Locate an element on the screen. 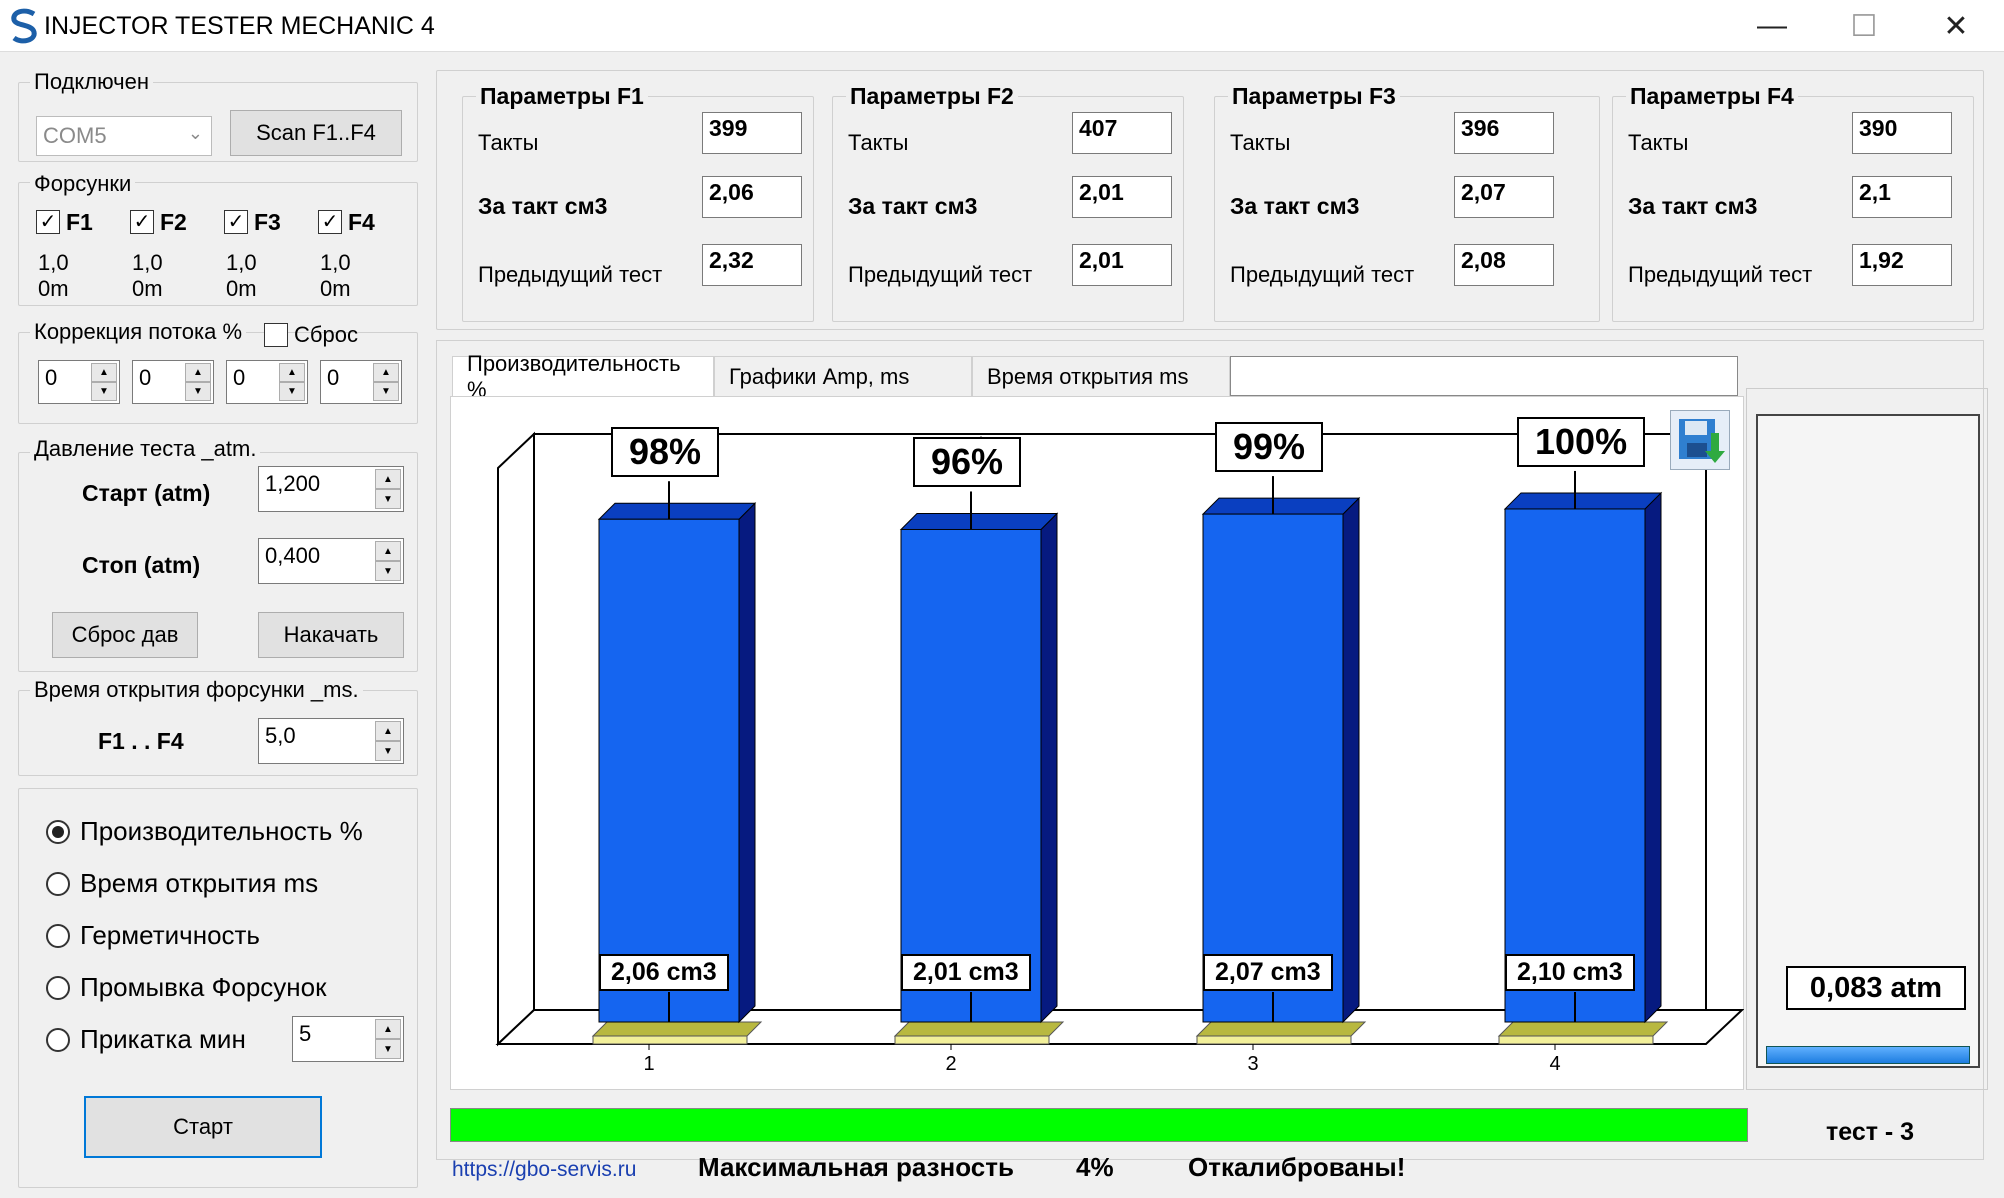 Image resolution: width=2004 pixels, height=1198 pixels. tab-1: Производительность % is located at coordinates (583, 376).